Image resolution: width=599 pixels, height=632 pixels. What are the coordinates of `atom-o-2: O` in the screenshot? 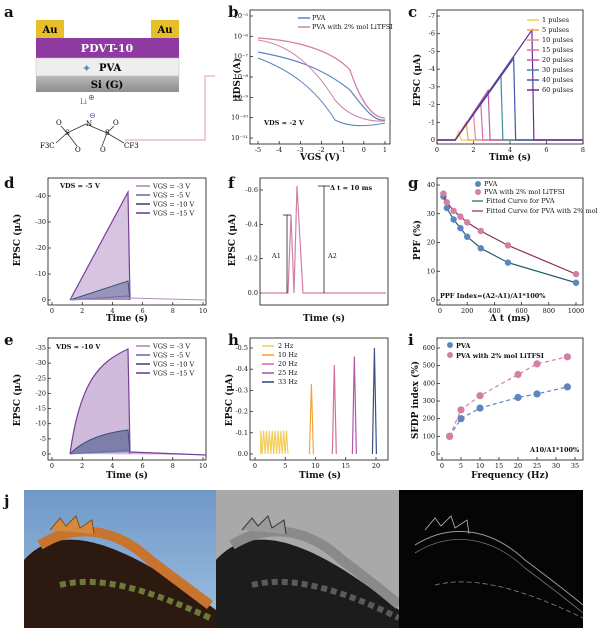 It's located at (78, 150).